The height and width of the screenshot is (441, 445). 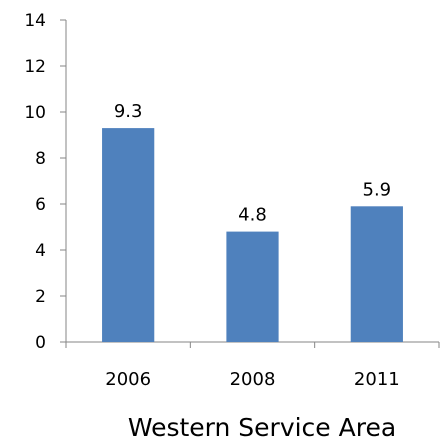 I want to click on data-label-2011: 5.9, so click(x=377, y=189).